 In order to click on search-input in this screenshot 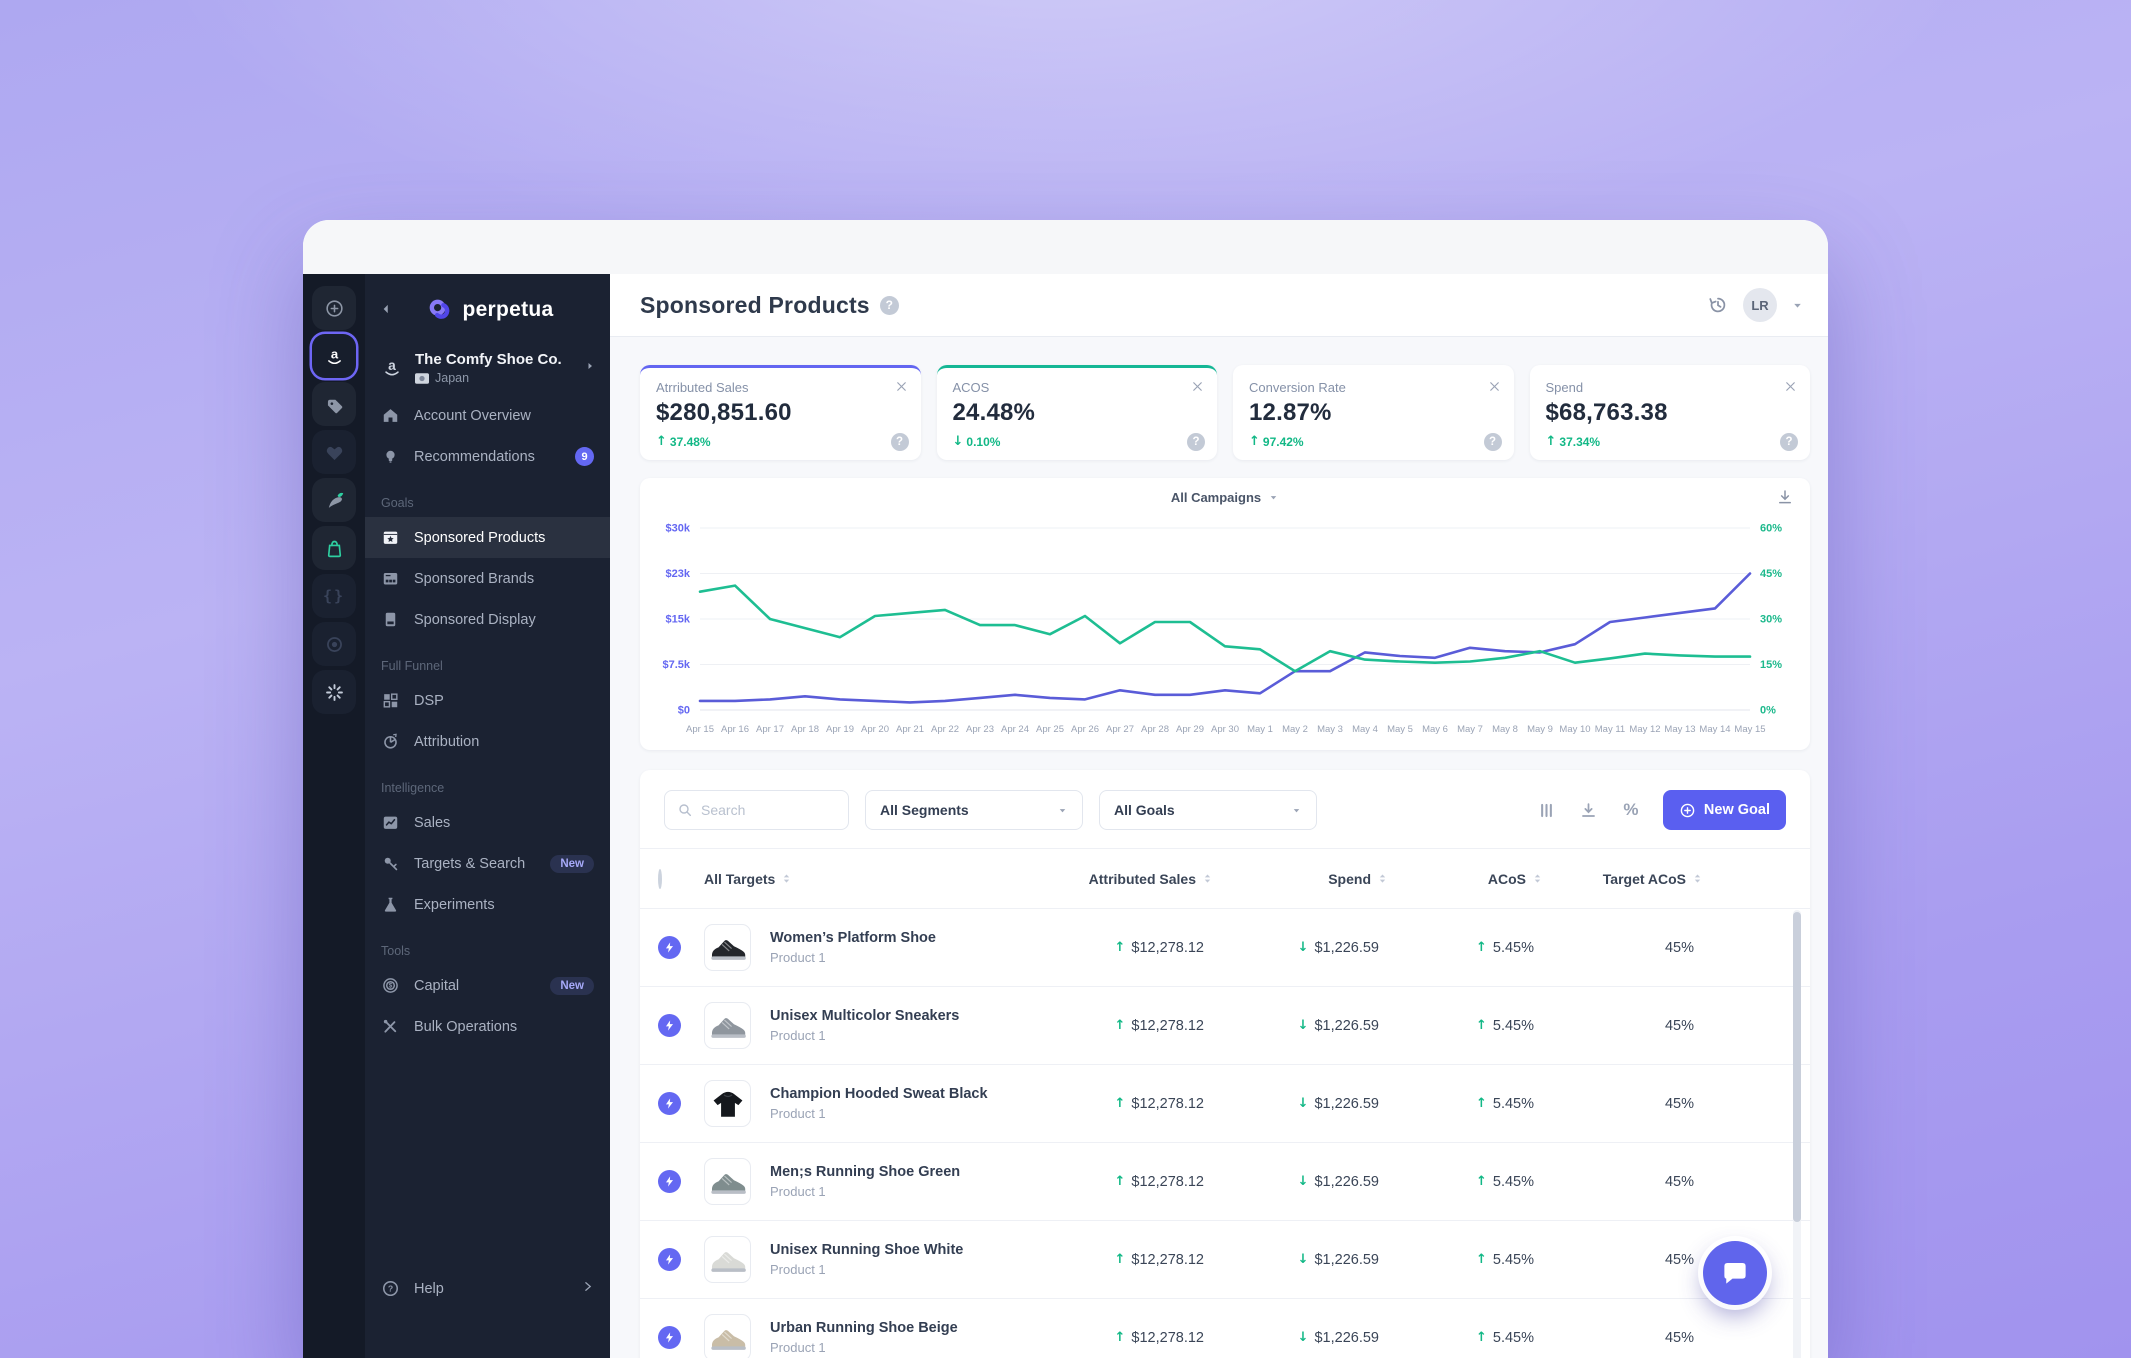, I will do `click(768, 810)`.